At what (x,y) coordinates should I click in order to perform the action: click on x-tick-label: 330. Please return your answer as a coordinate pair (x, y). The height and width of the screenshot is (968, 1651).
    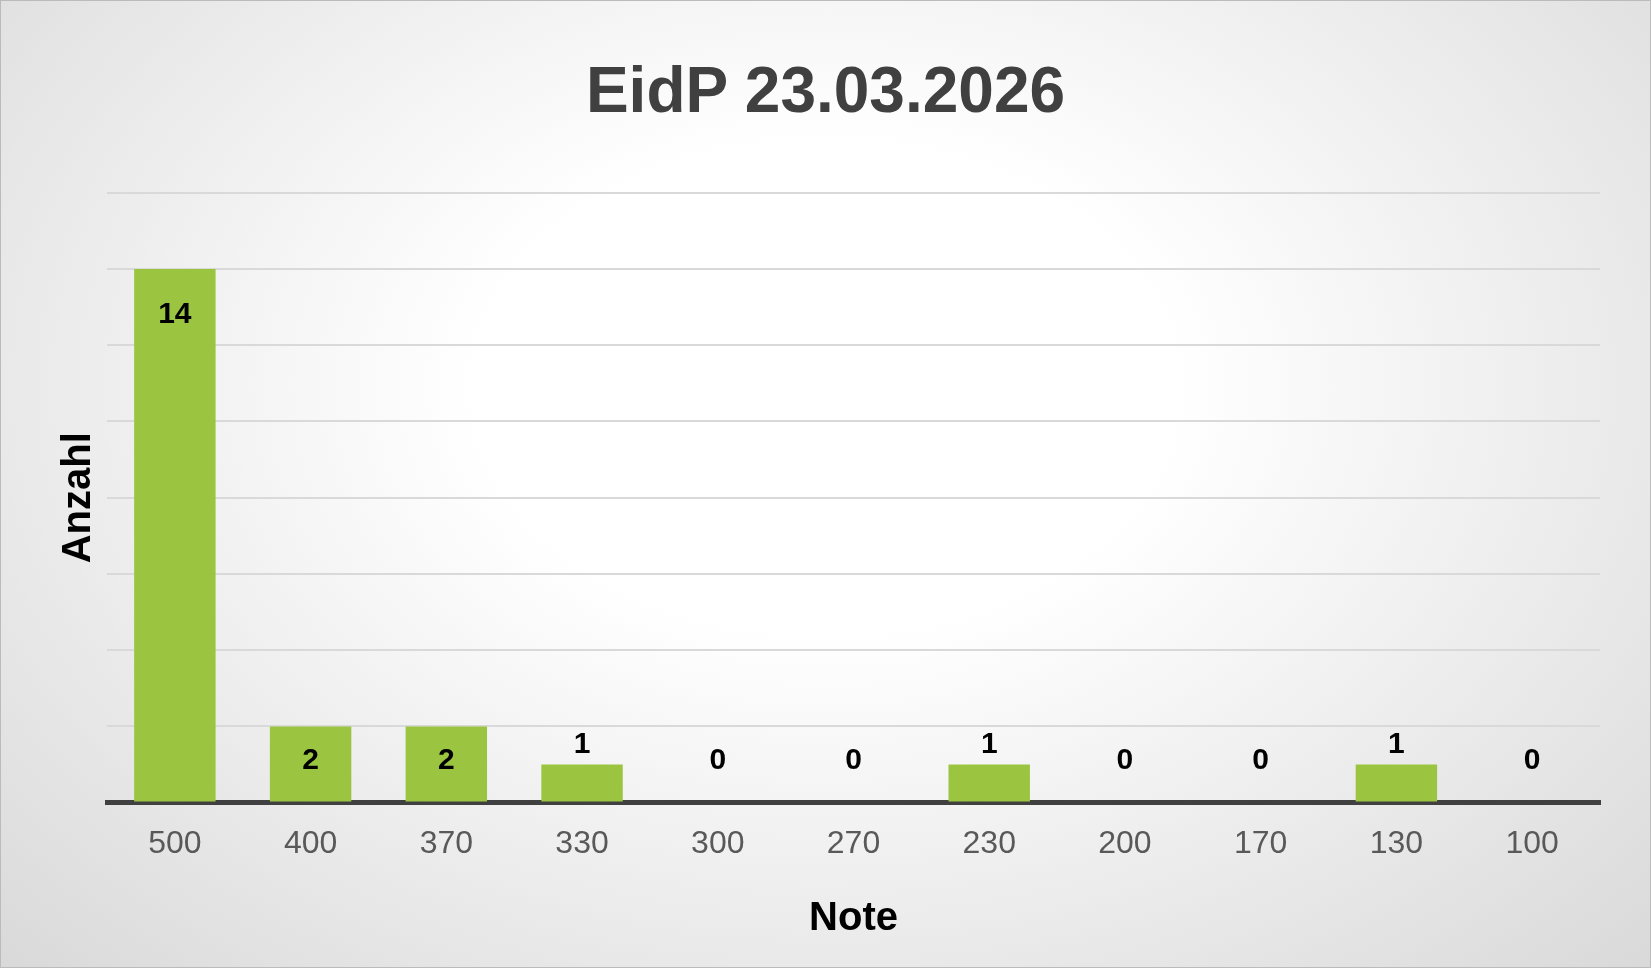
    Looking at the image, I should click on (582, 841).